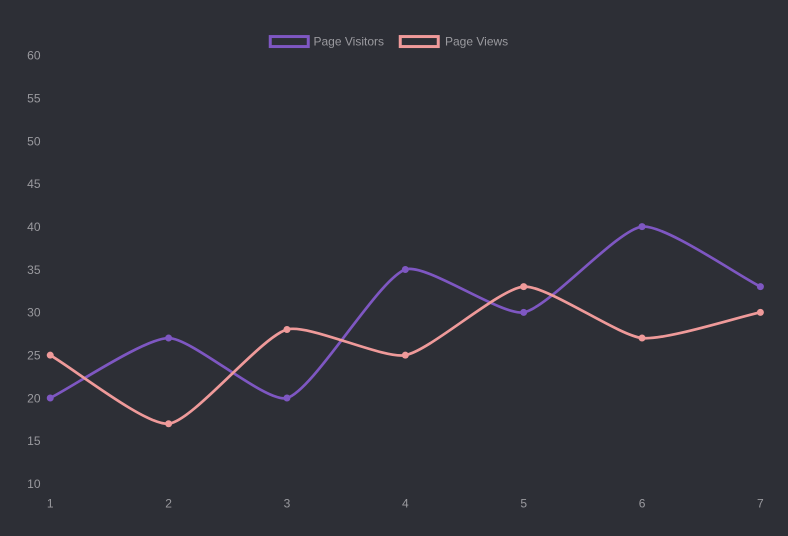 Image resolution: width=788 pixels, height=536 pixels. I want to click on svg-text: 20, so click(34, 398).